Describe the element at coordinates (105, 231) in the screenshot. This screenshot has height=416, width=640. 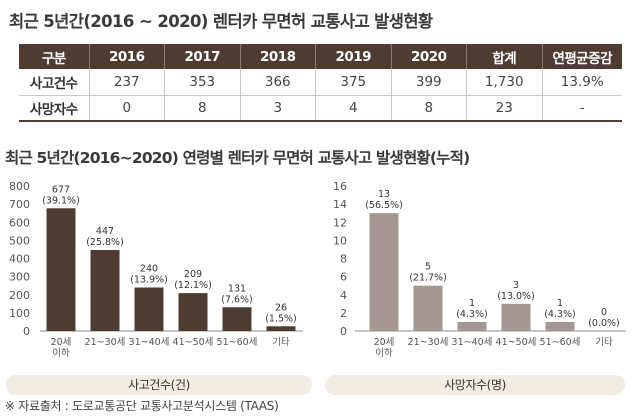
I see `data-label-value: 447` at that location.